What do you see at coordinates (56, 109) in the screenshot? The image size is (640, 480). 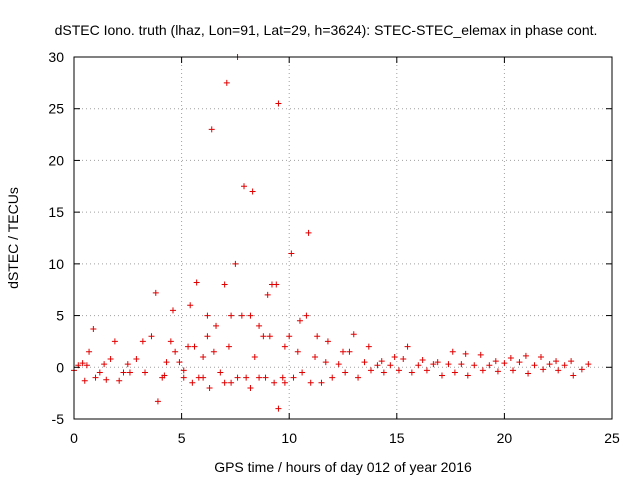 I see `y-tick-label: 25` at bounding box center [56, 109].